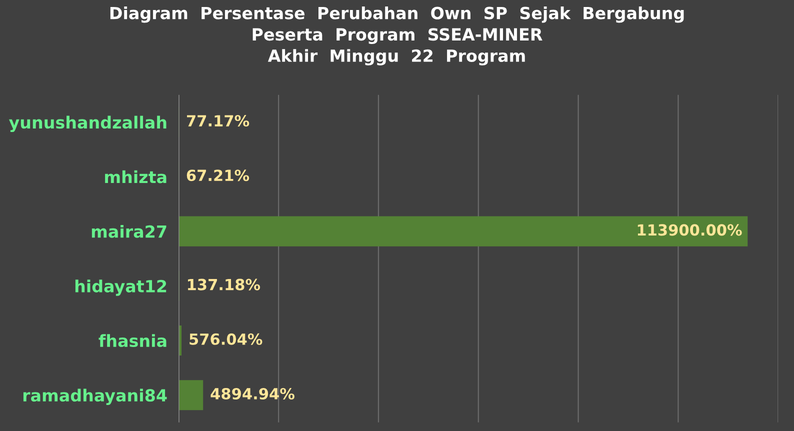 The width and height of the screenshot is (794, 431). What do you see at coordinates (87, 124) in the screenshot?
I see `y-tick-label: yunushandzallah` at bounding box center [87, 124].